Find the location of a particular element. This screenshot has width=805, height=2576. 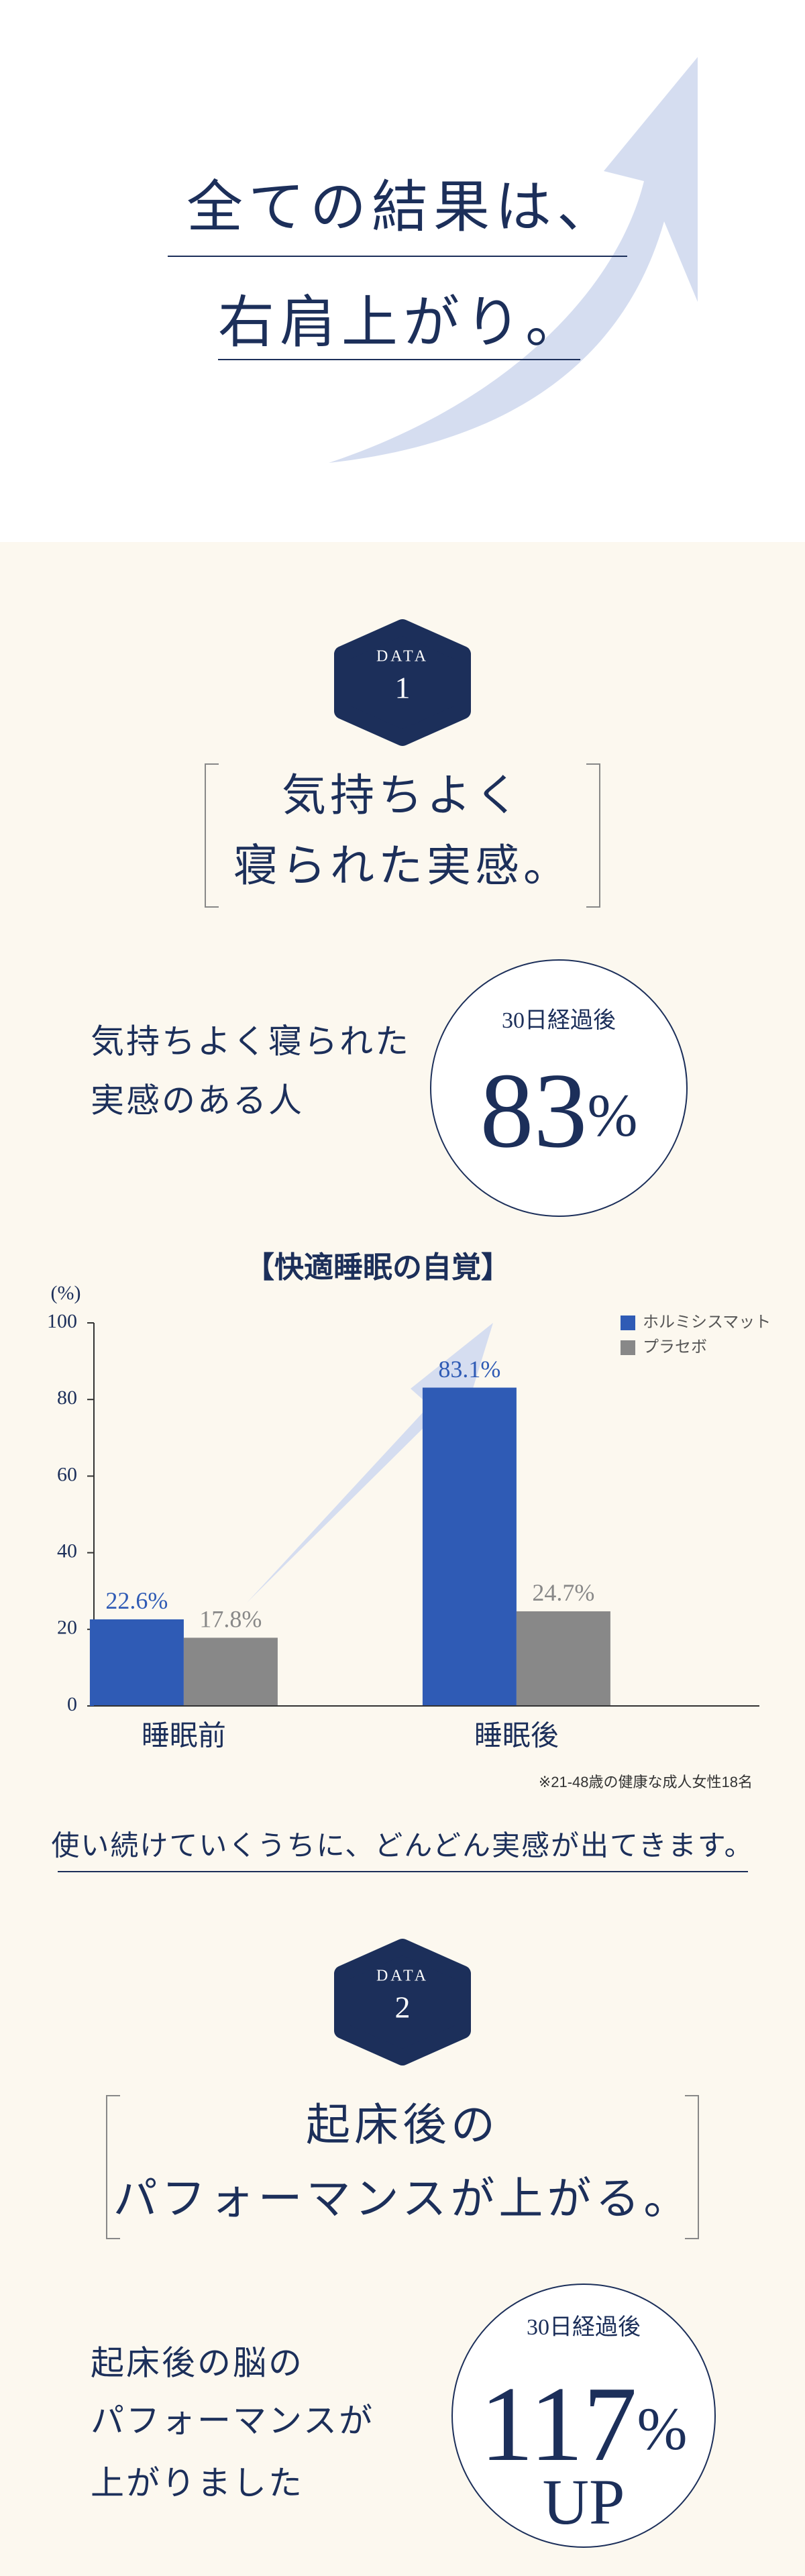

y-axis-label: (%) is located at coordinates (66, 1293).